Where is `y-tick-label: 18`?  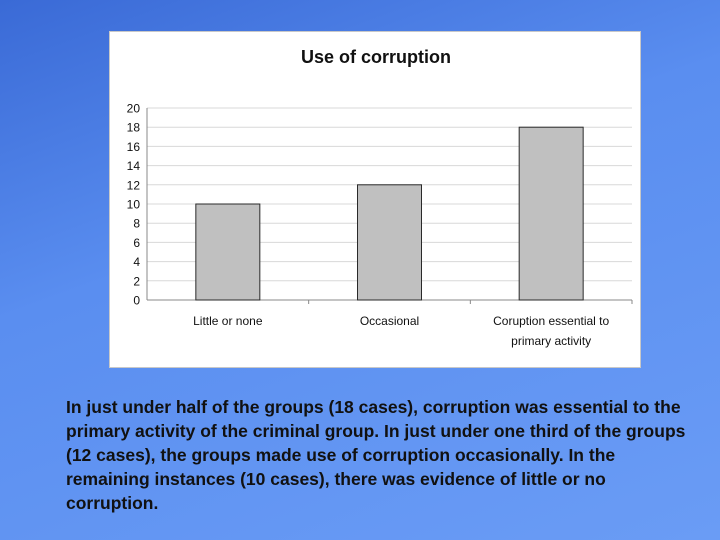 y-tick-label: 18 is located at coordinates (134, 128).